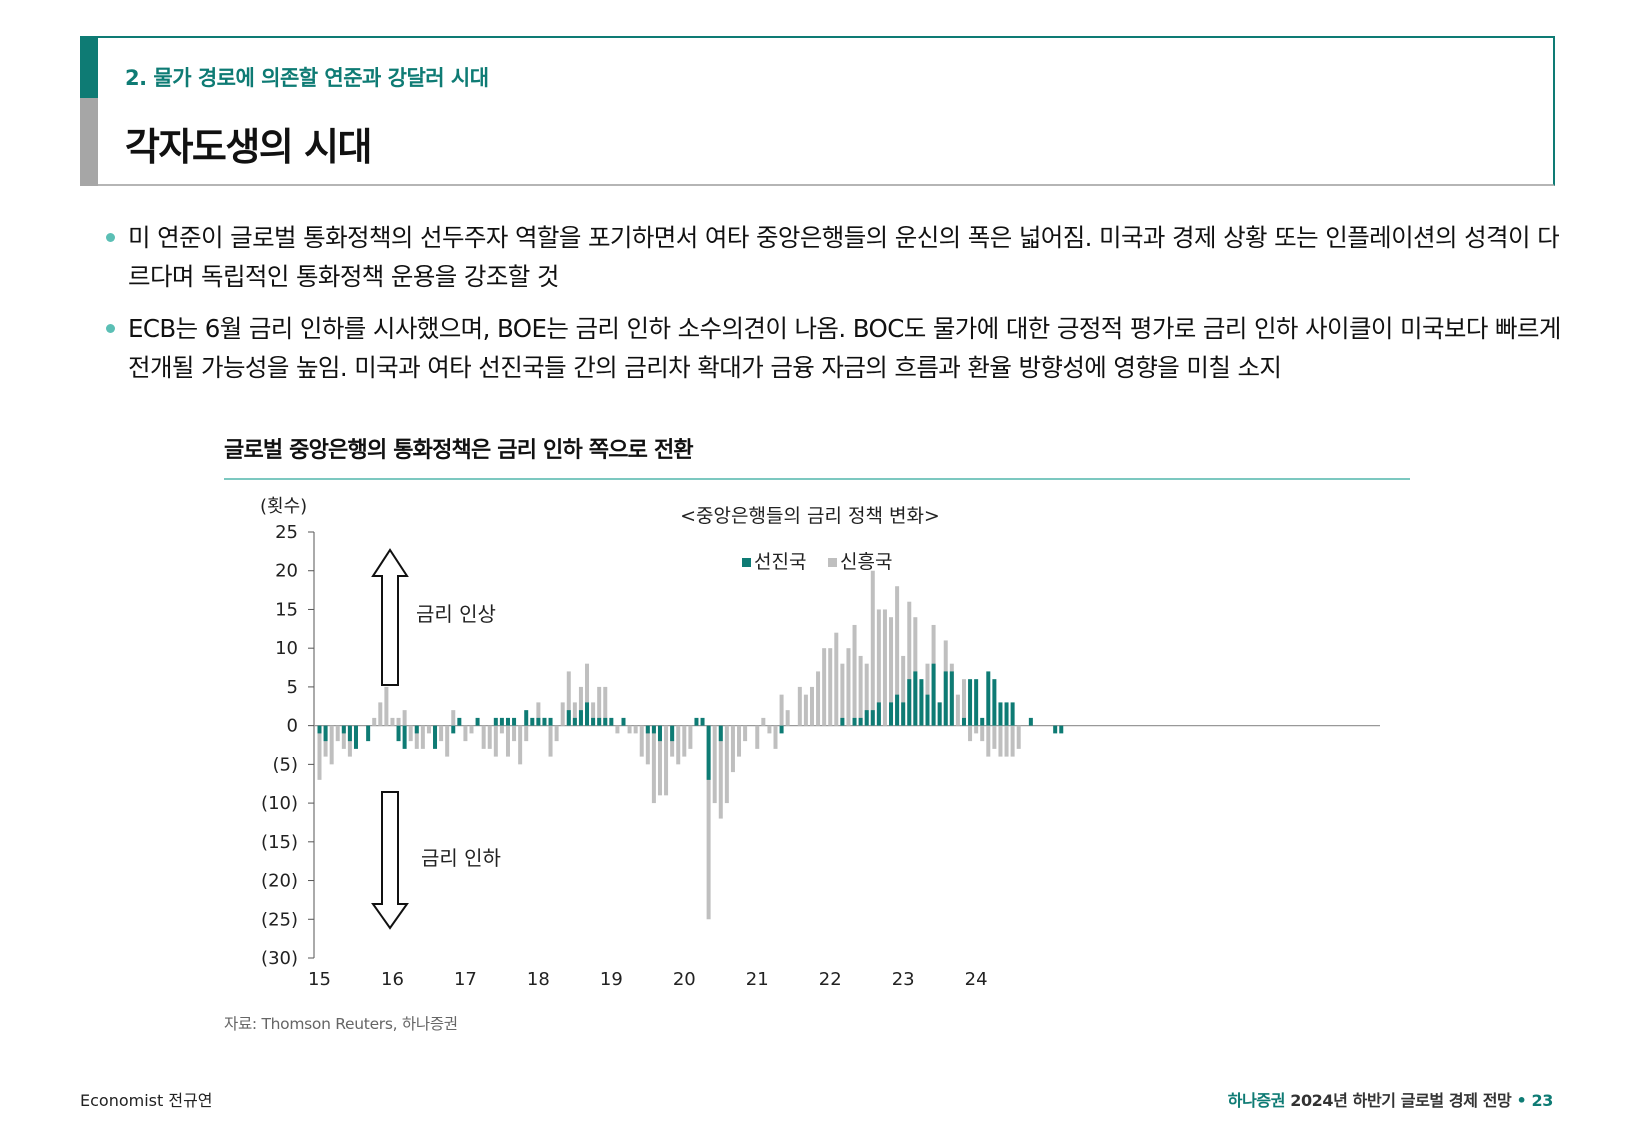 The height and width of the screenshot is (1125, 1625). Describe the element at coordinates (976, 979) in the screenshot. I see `x-tick-label: 24` at that location.